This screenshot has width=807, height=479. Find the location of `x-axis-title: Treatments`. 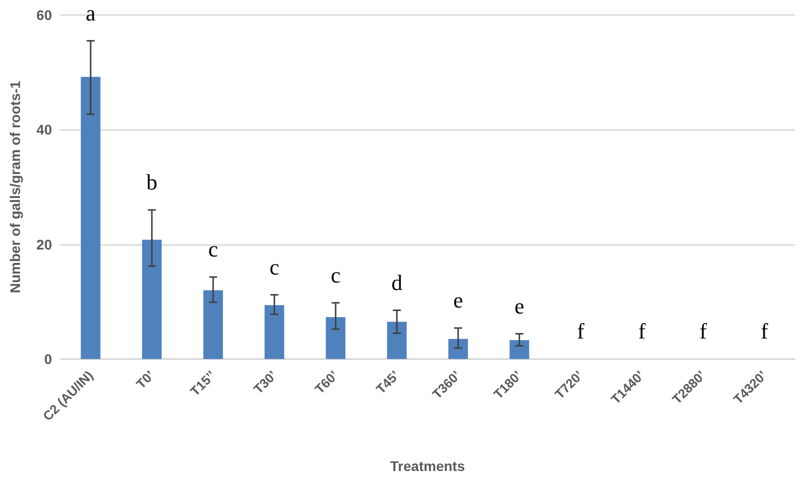

x-axis-title: Treatments is located at coordinates (428, 466).